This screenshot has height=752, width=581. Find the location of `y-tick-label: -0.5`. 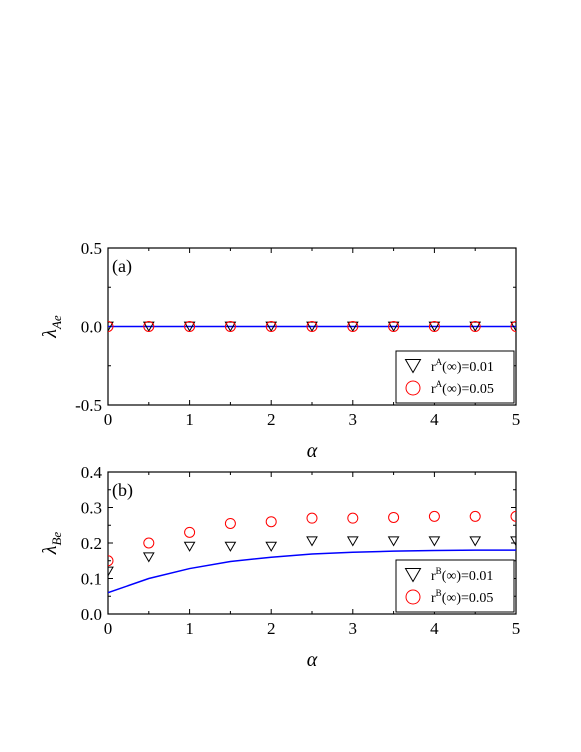

y-tick-label: -0.5 is located at coordinates (88, 405).